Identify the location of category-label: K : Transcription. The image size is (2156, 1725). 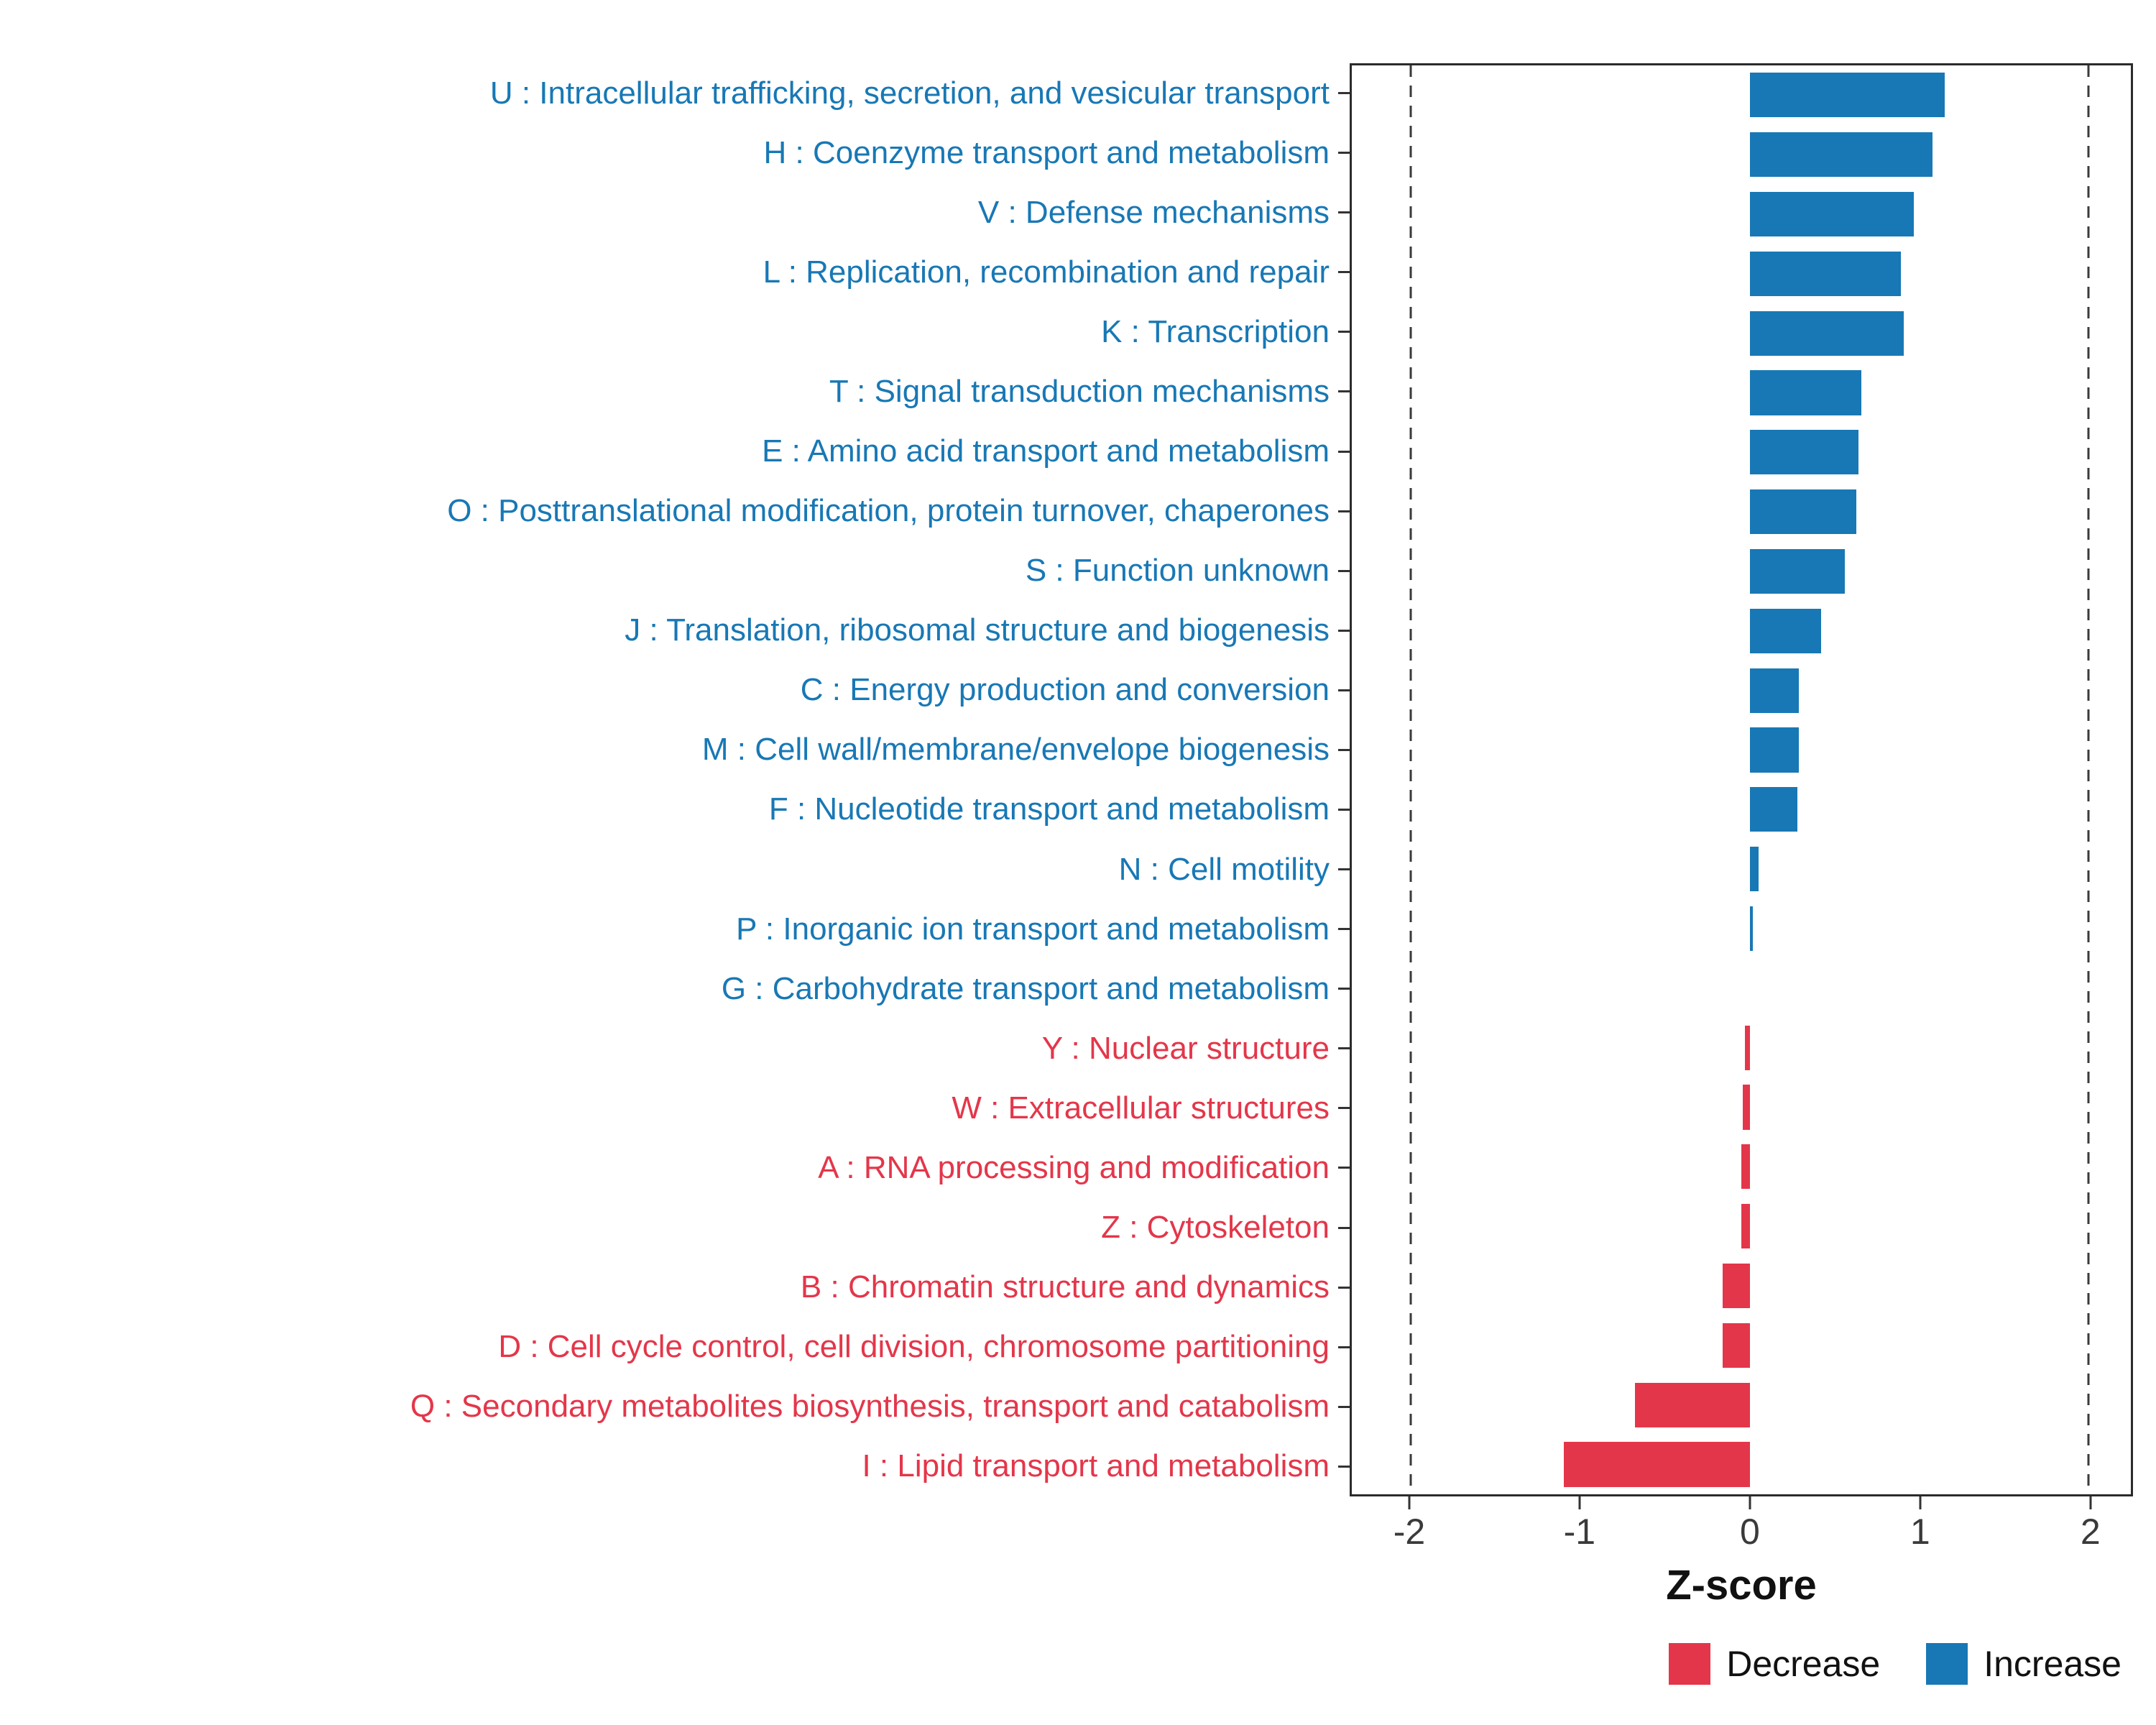
(1216, 331).